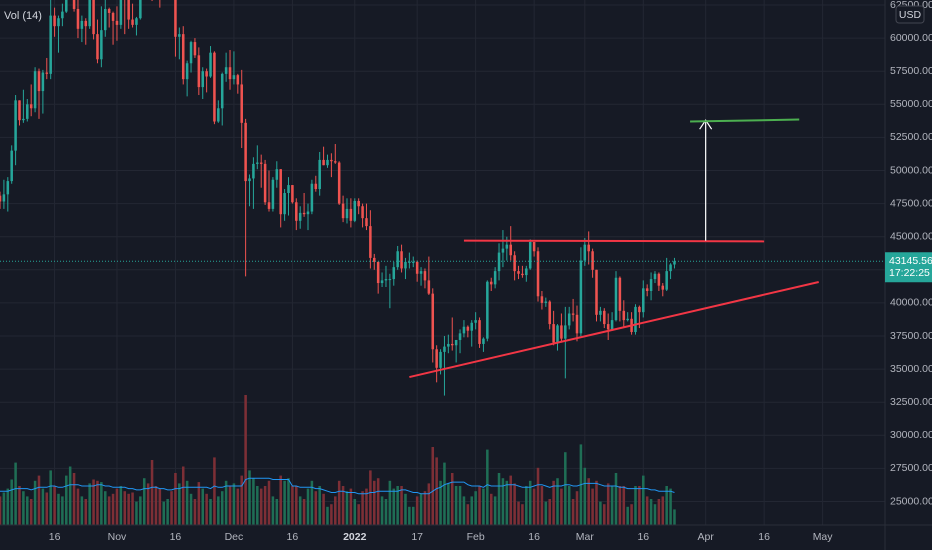 Image resolution: width=932 pixels, height=550 pixels. I want to click on indicator-label: Vol (14), so click(23, 16).